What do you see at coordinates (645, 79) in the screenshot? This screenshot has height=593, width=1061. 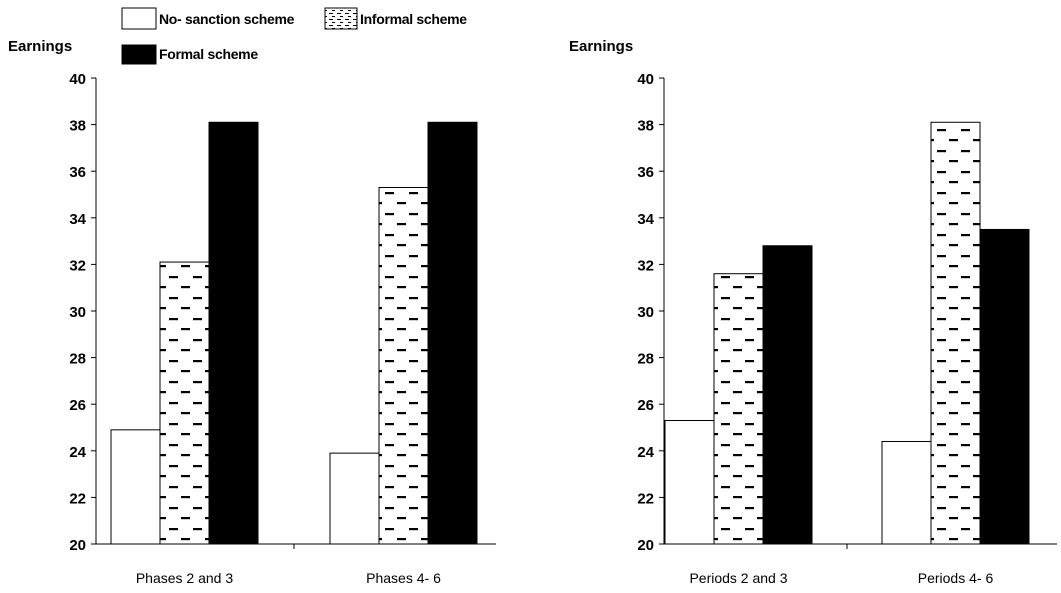 I see `y-tick-label-right: 40` at bounding box center [645, 79].